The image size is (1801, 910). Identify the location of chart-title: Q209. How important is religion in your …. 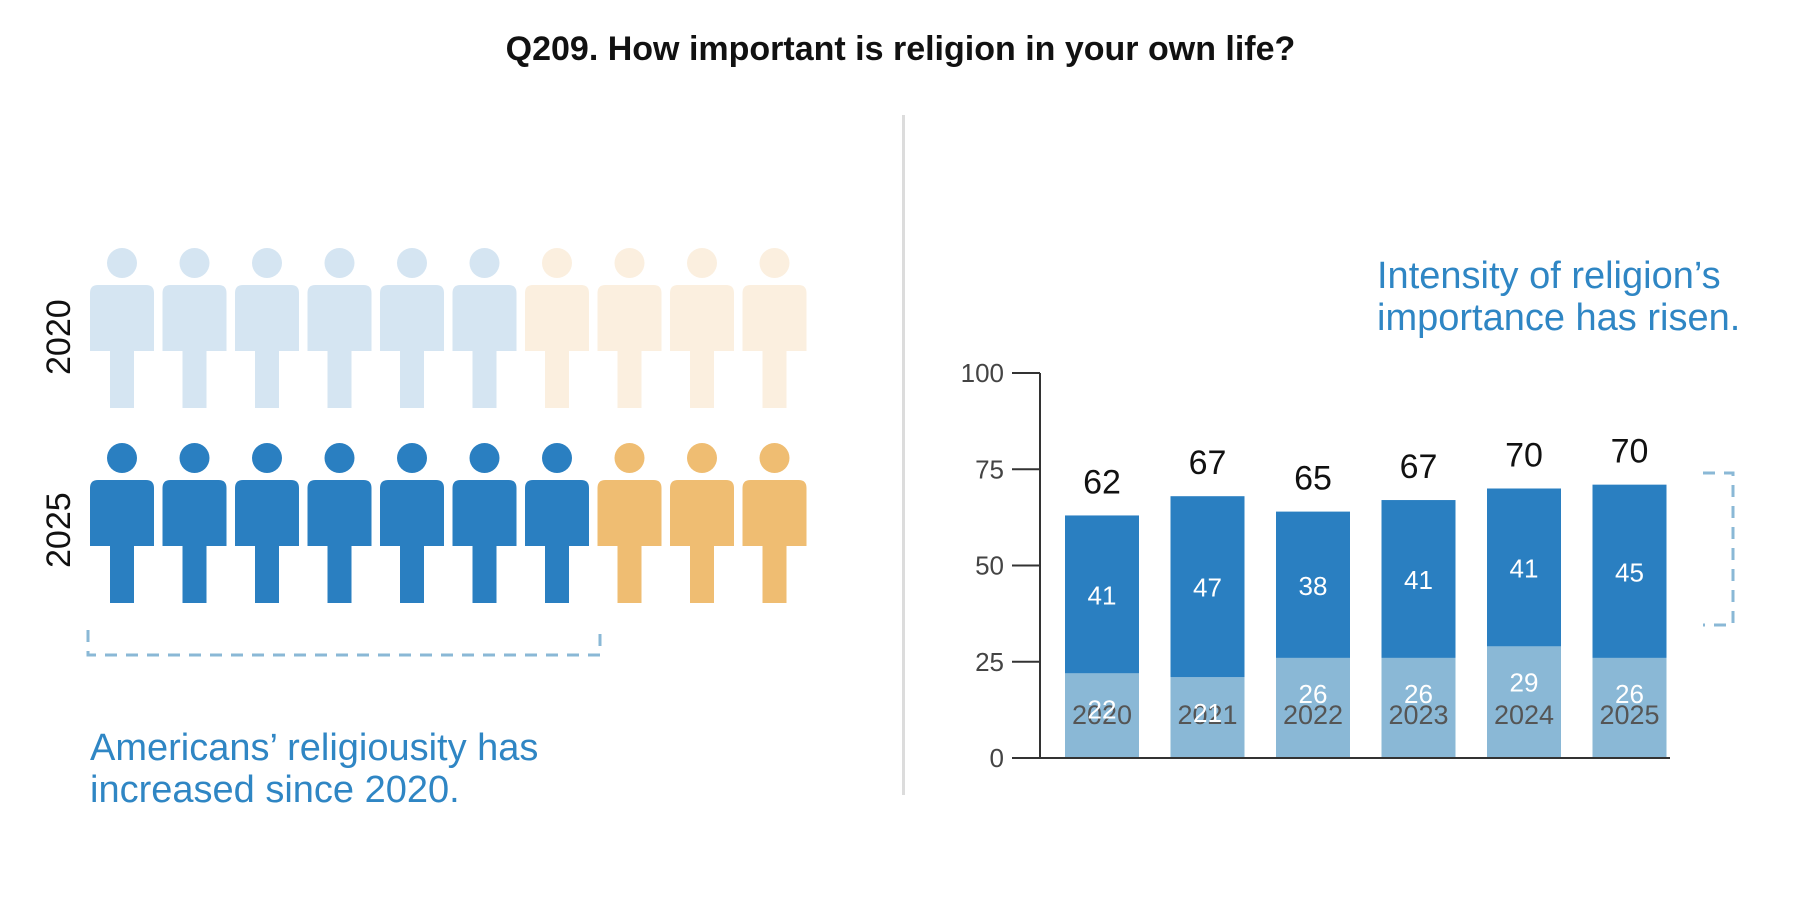
(900, 49).